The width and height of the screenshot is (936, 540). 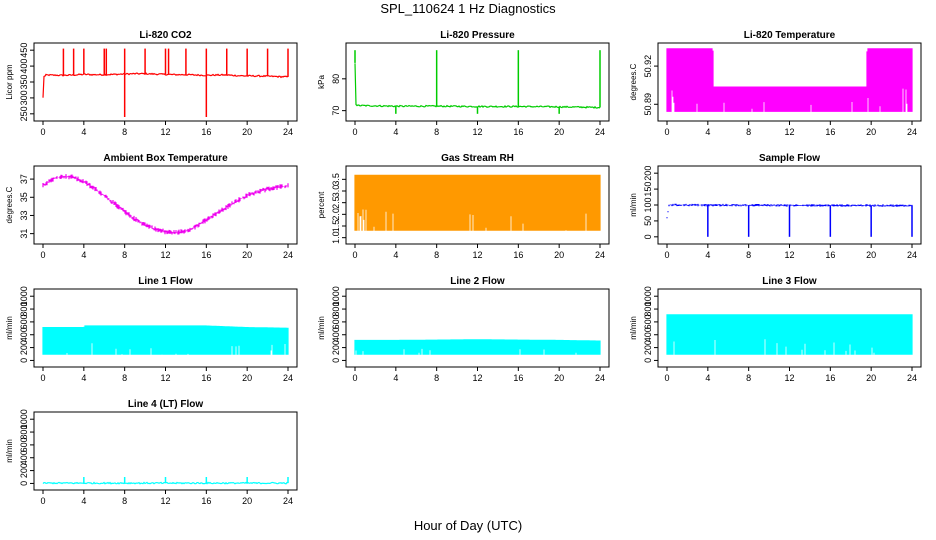 What do you see at coordinates (633, 81) in the screenshot?
I see `y-axis-label: degrees.C` at bounding box center [633, 81].